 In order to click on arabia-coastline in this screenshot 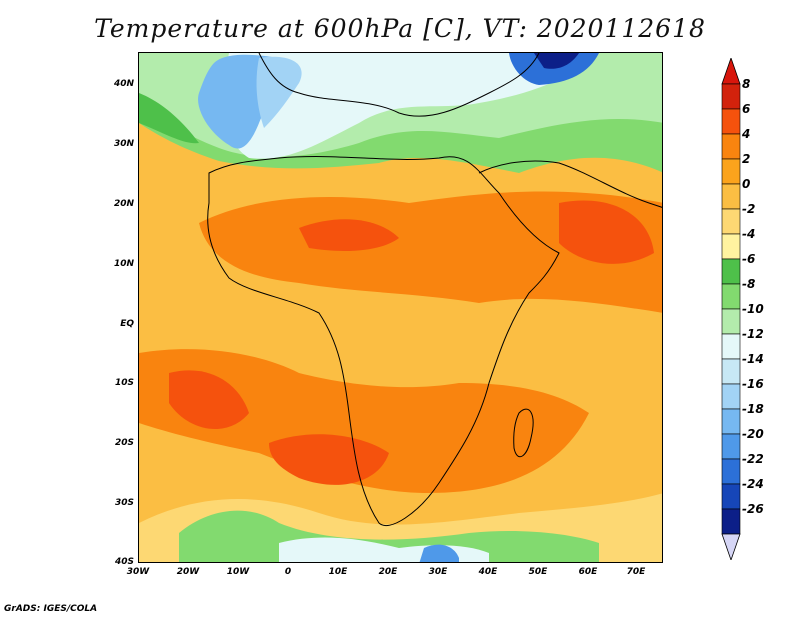, I will do `click(570, 184)`.